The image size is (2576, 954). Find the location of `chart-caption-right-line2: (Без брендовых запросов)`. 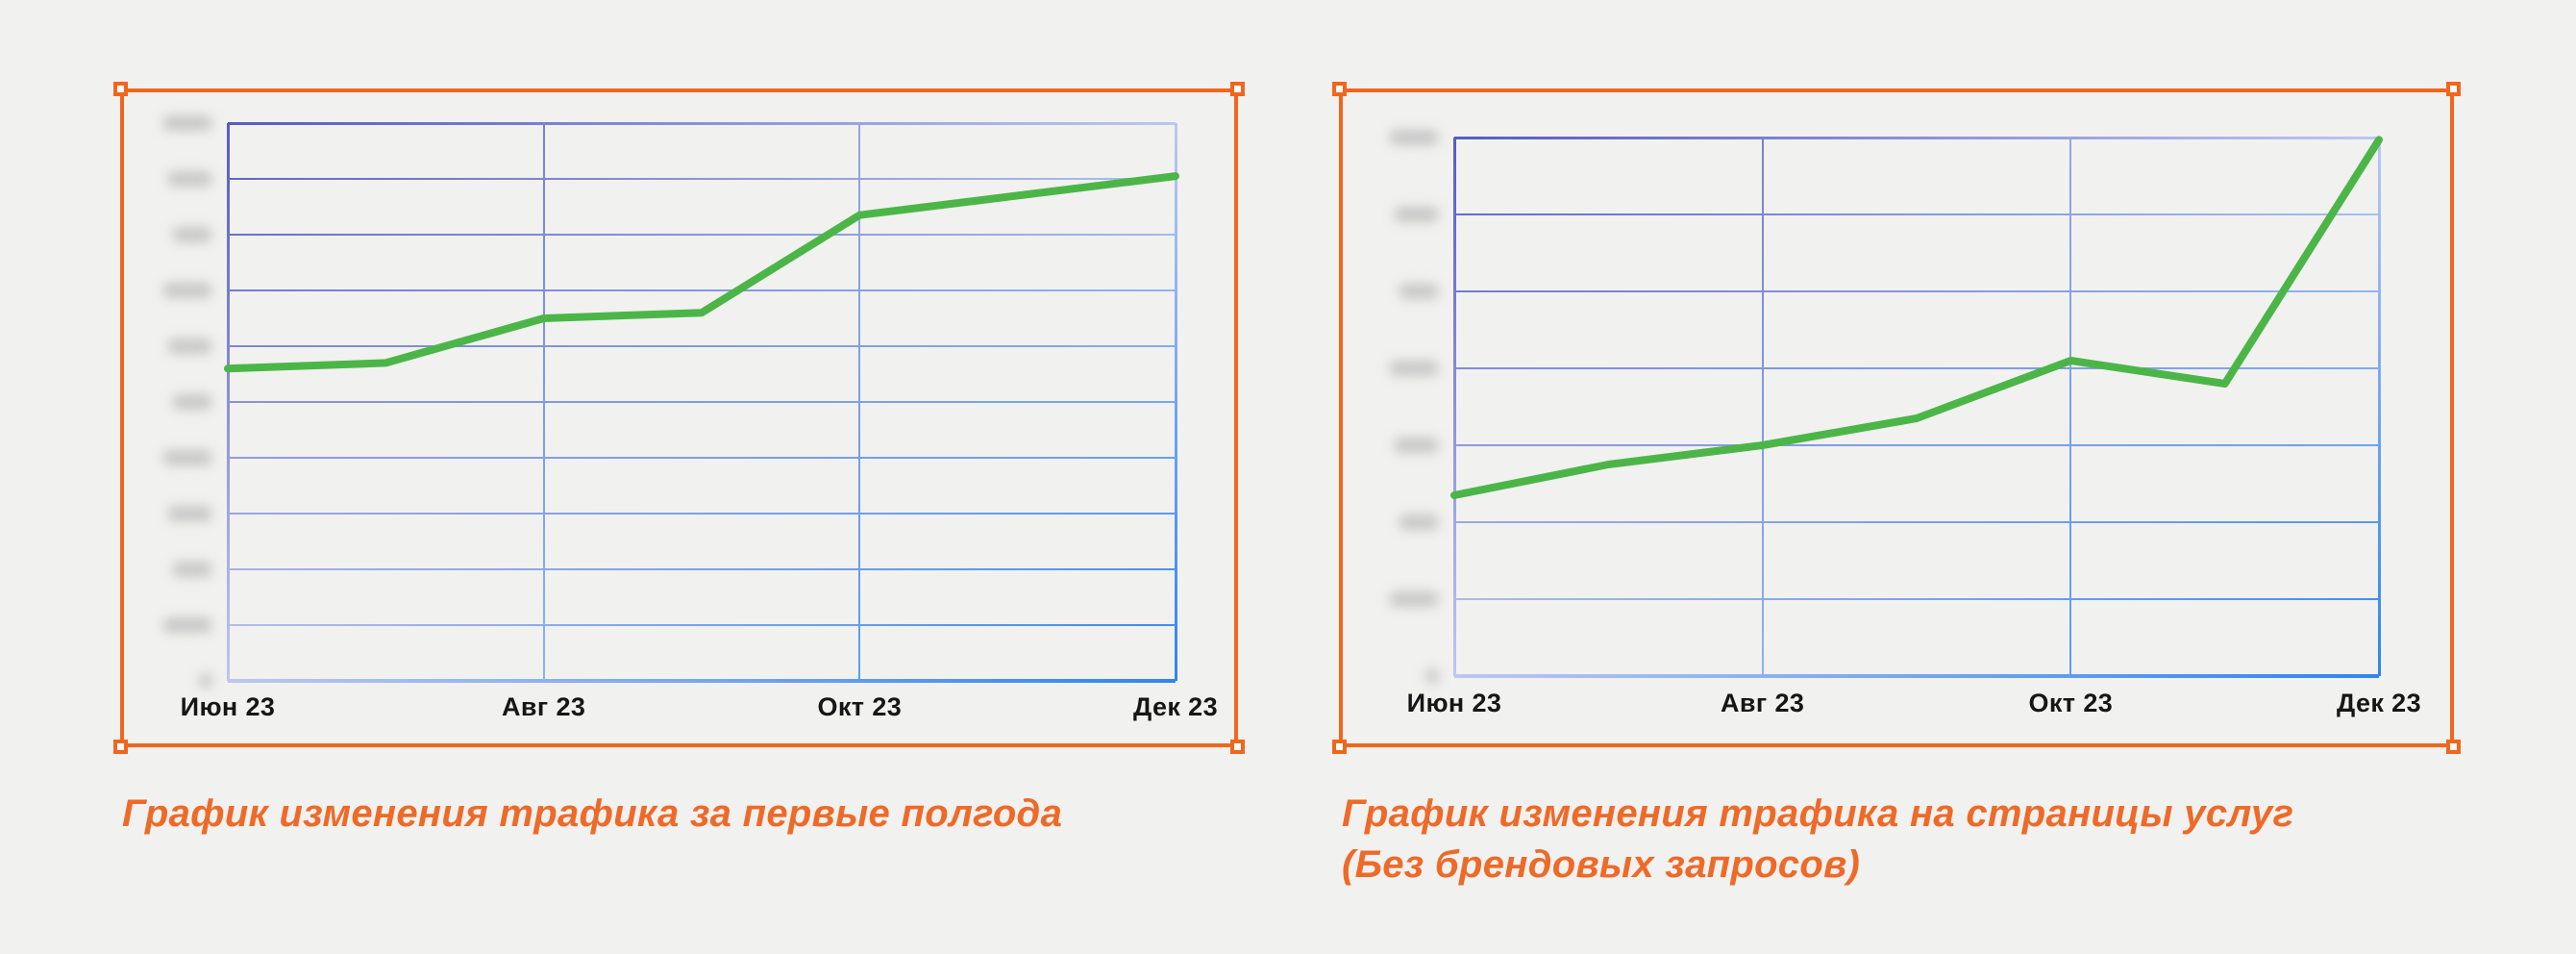

chart-caption-right-line2: (Без брендовых запросов) is located at coordinates (1601, 864).